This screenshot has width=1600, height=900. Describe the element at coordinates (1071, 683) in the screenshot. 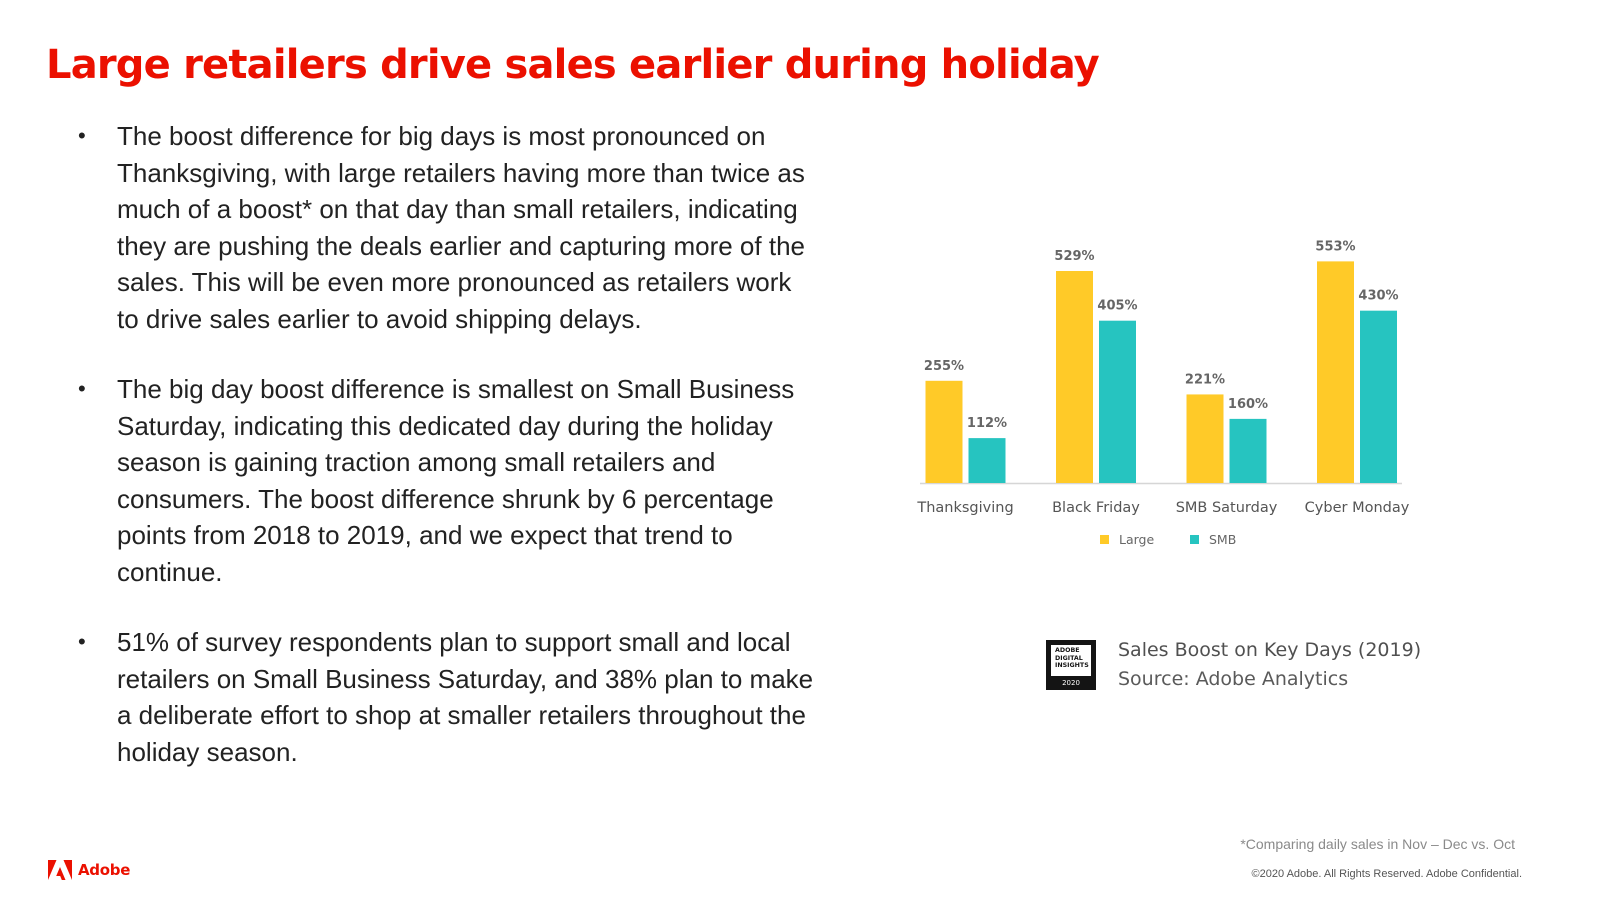

I see `badge-year: 2020` at that location.